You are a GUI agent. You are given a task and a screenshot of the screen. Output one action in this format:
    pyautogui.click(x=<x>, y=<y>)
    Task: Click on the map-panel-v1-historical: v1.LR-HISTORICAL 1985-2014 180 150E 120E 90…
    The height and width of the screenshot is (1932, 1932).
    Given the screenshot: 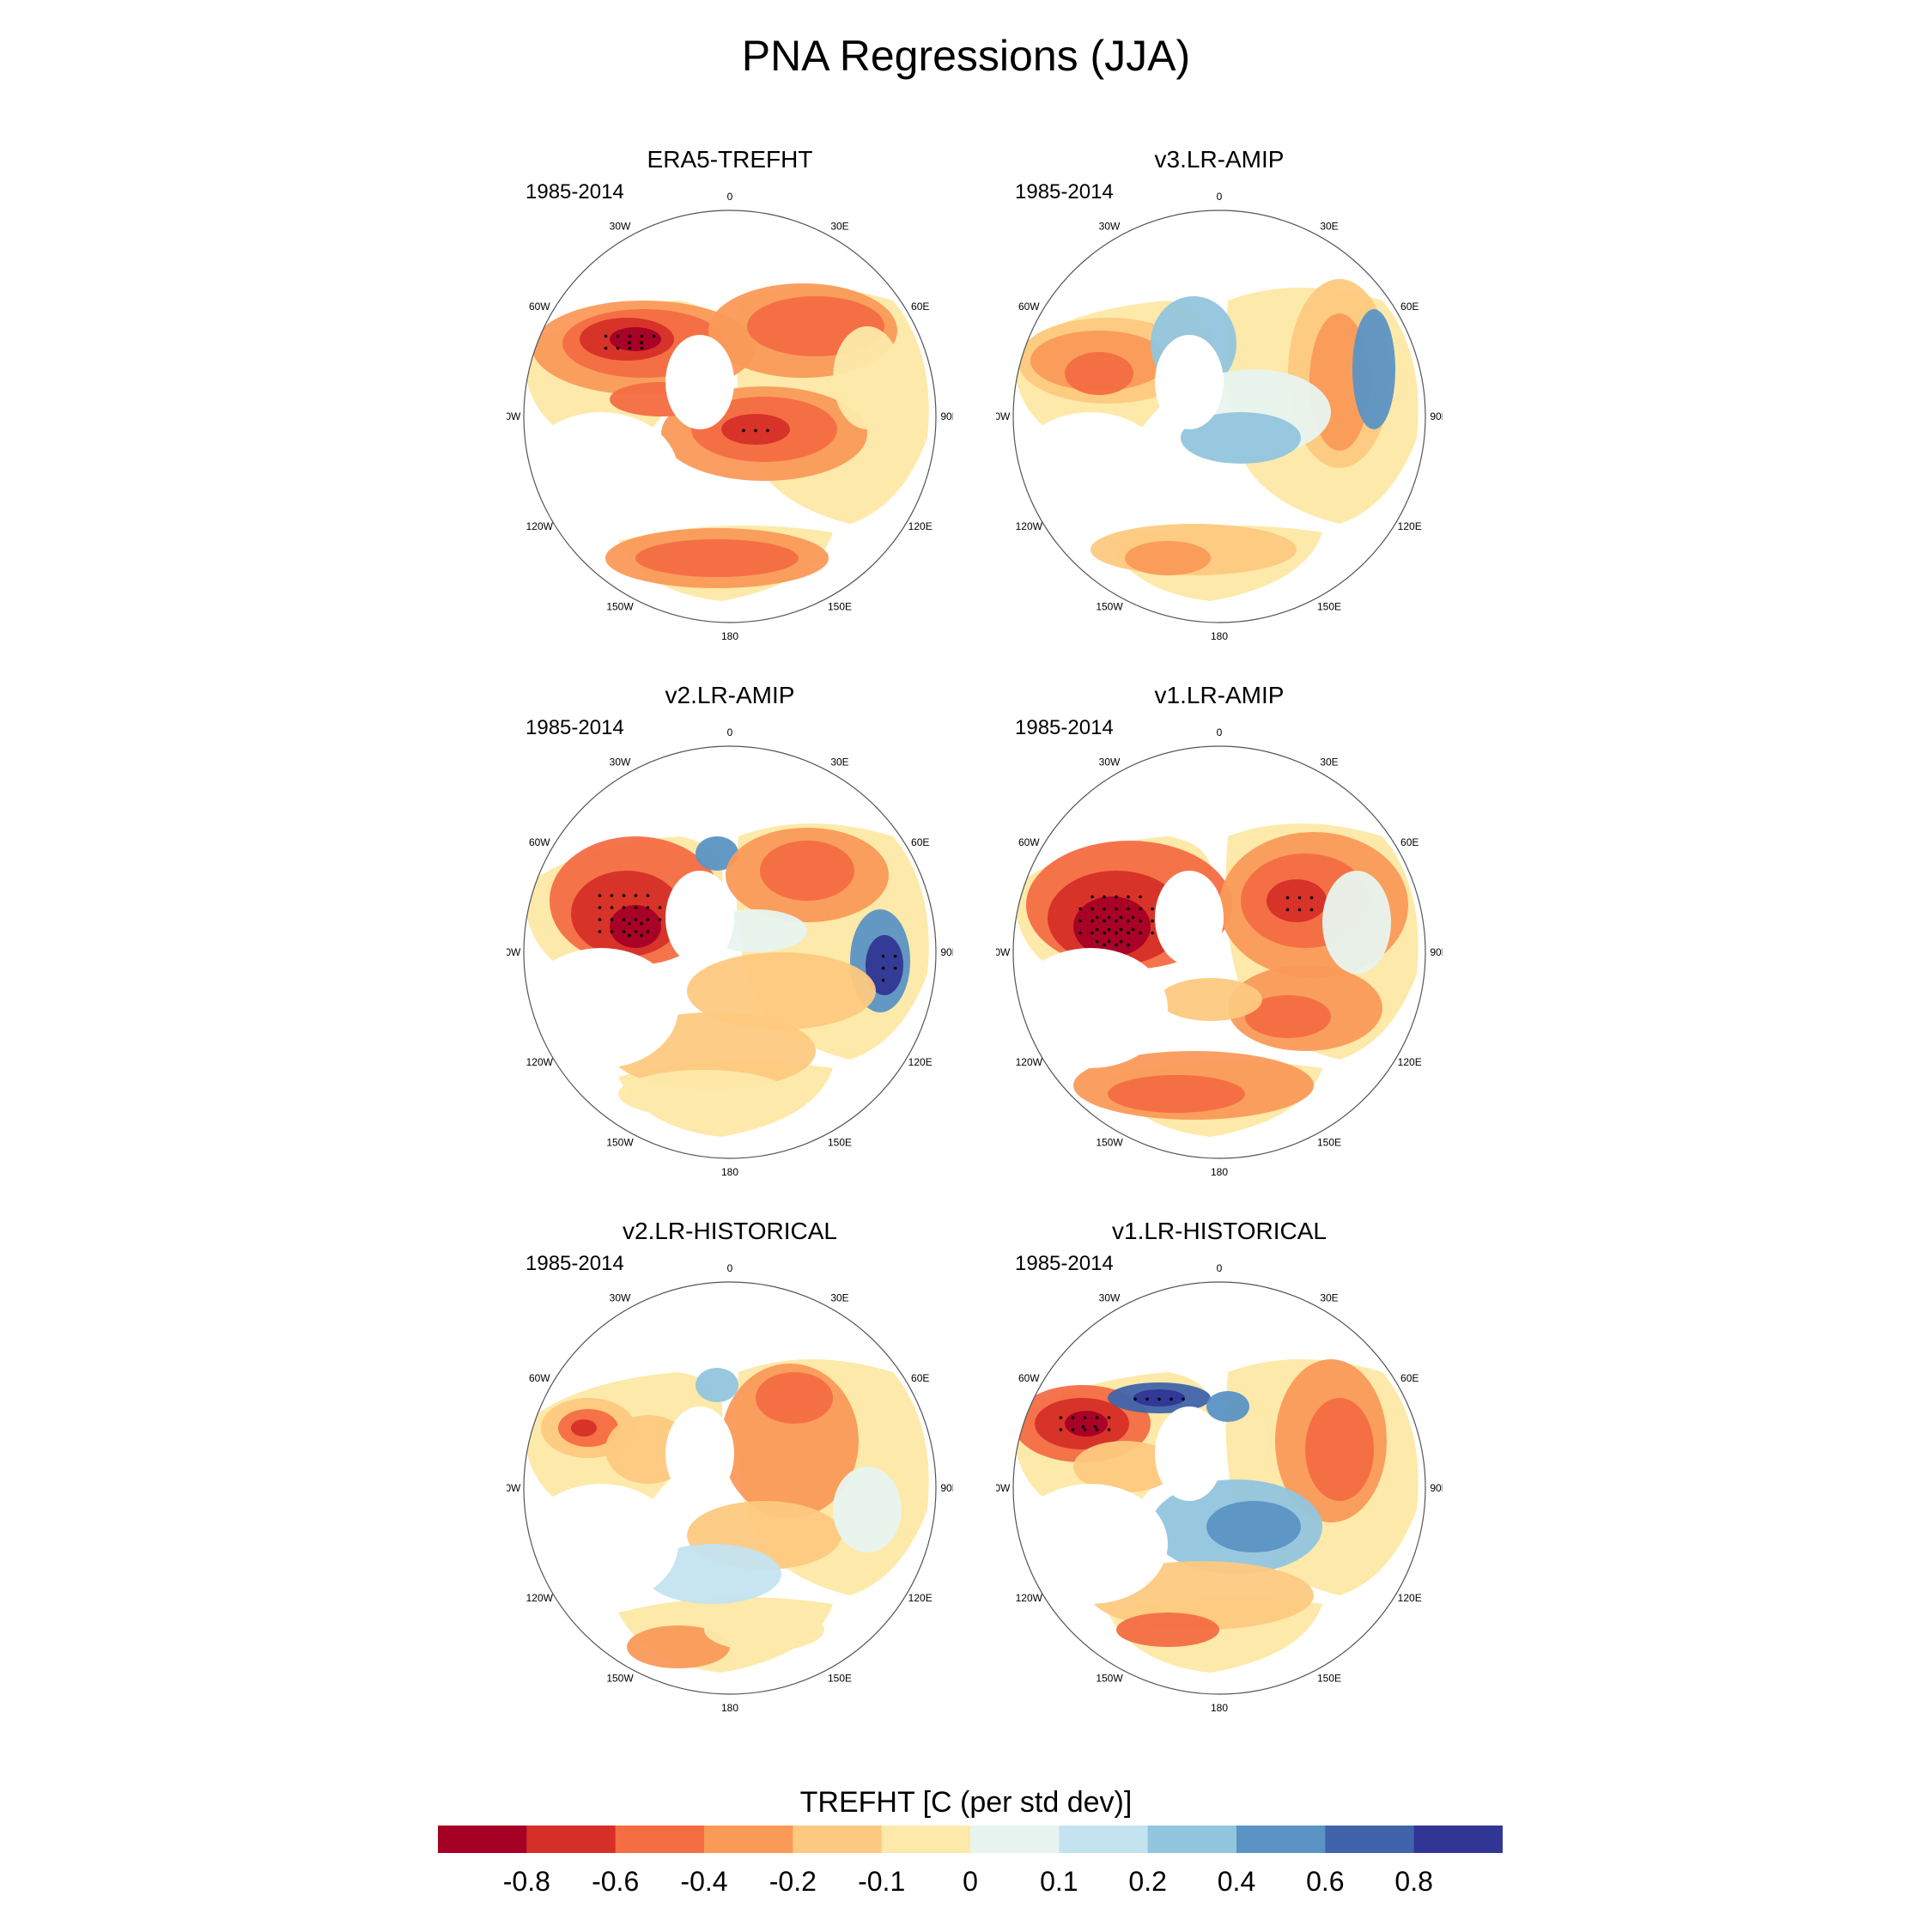 What is the action you would take?
    pyautogui.click(x=1219, y=1467)
    